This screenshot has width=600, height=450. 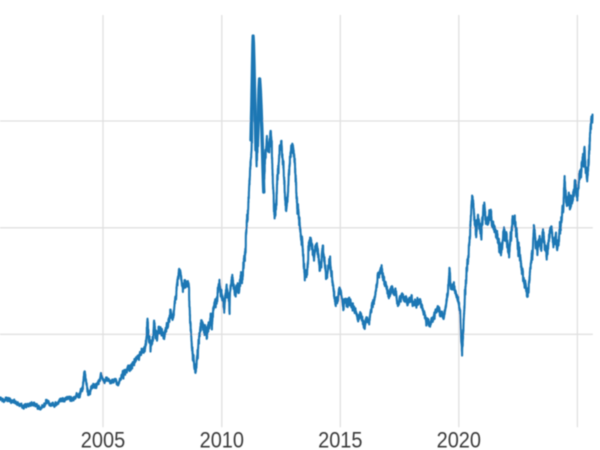 What do you see at coordinates (459, 439) in the screenshot?
I see `svg-text: 2020` at bounding box center [459, 439].